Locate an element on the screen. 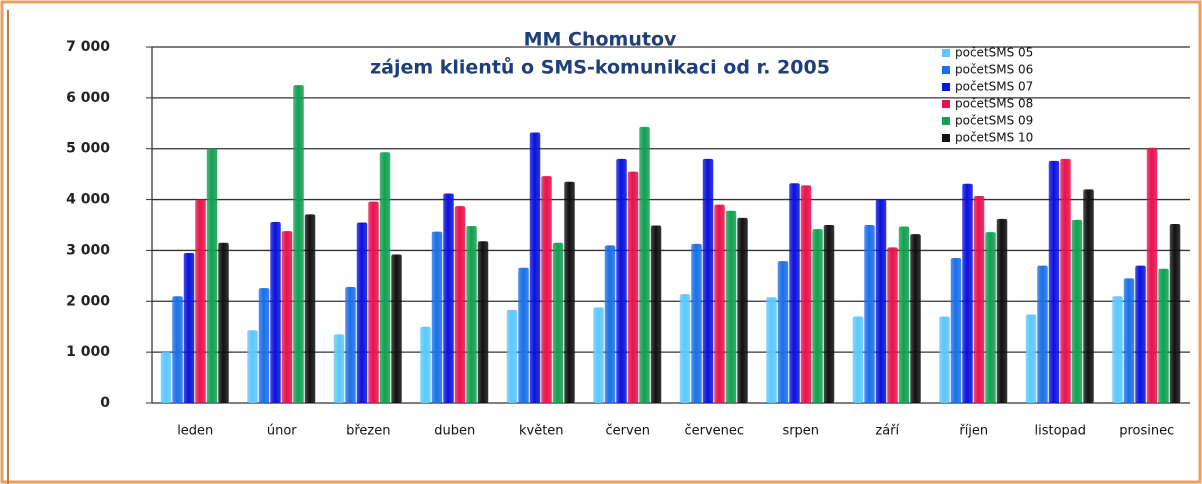 This screenshot has height=484, width=1202. x-tick-label: květen is located at coordinates (541, 431).